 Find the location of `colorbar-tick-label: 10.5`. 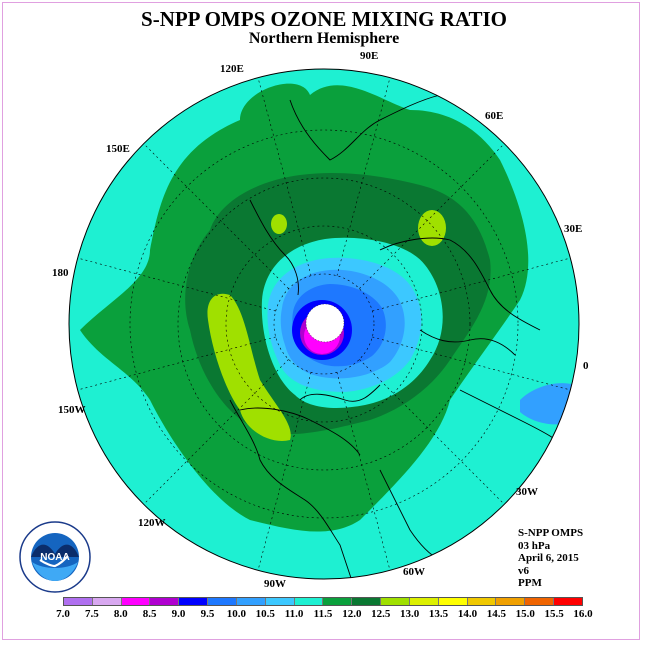

colorbar-tick-label: 10.5 is located at coordinates (265, 614).